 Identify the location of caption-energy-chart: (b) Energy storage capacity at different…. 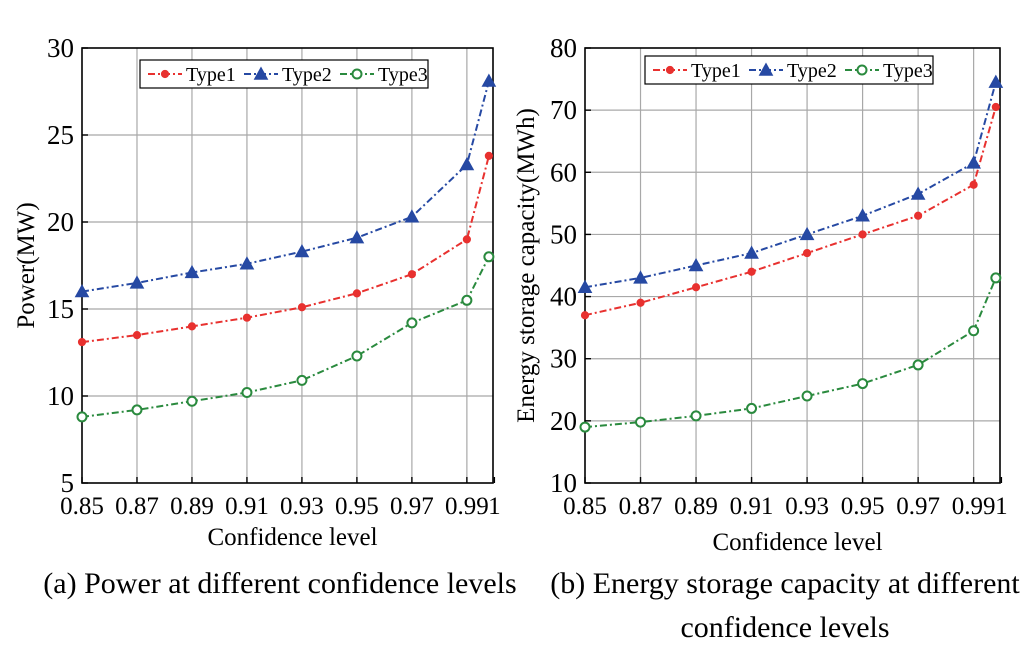
(785, 605).